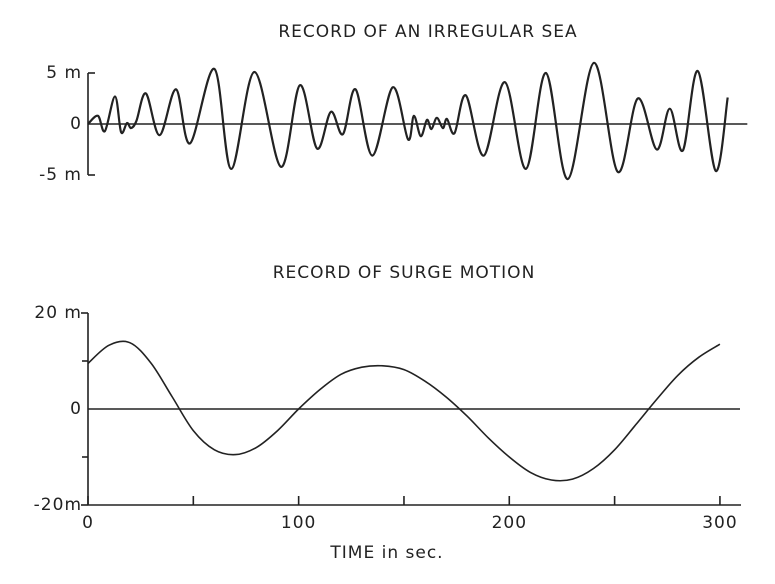  What do you see at coordinates (88, 523) in the screenshot?
I see `x-tick-label: 0` at bounding box center [88, 523].